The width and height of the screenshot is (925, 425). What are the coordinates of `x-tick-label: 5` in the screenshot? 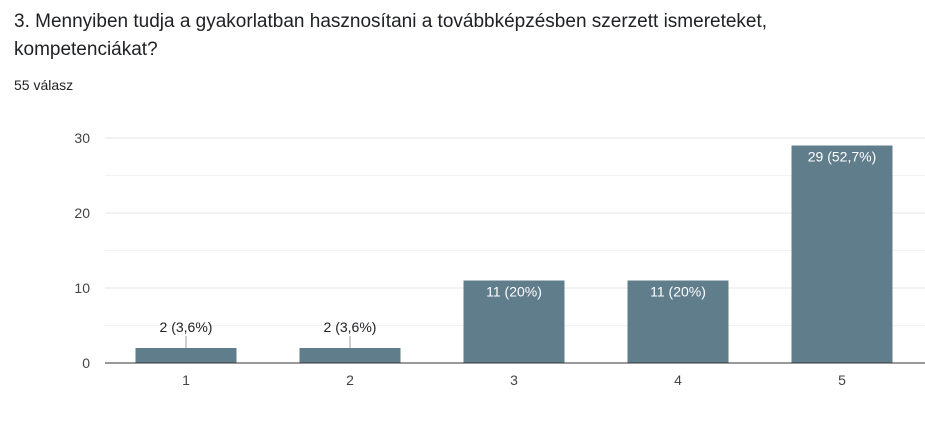 It's located at (842, 380).